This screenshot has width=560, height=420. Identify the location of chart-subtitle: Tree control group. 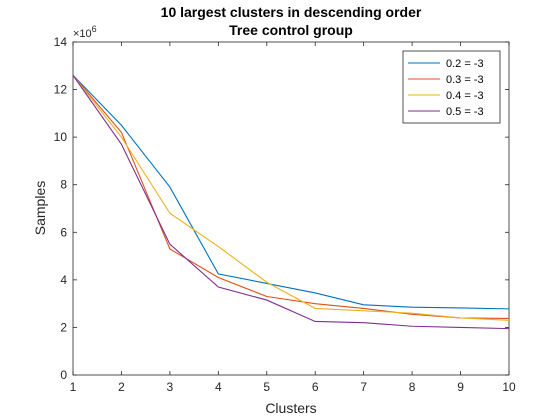
(291, 30).